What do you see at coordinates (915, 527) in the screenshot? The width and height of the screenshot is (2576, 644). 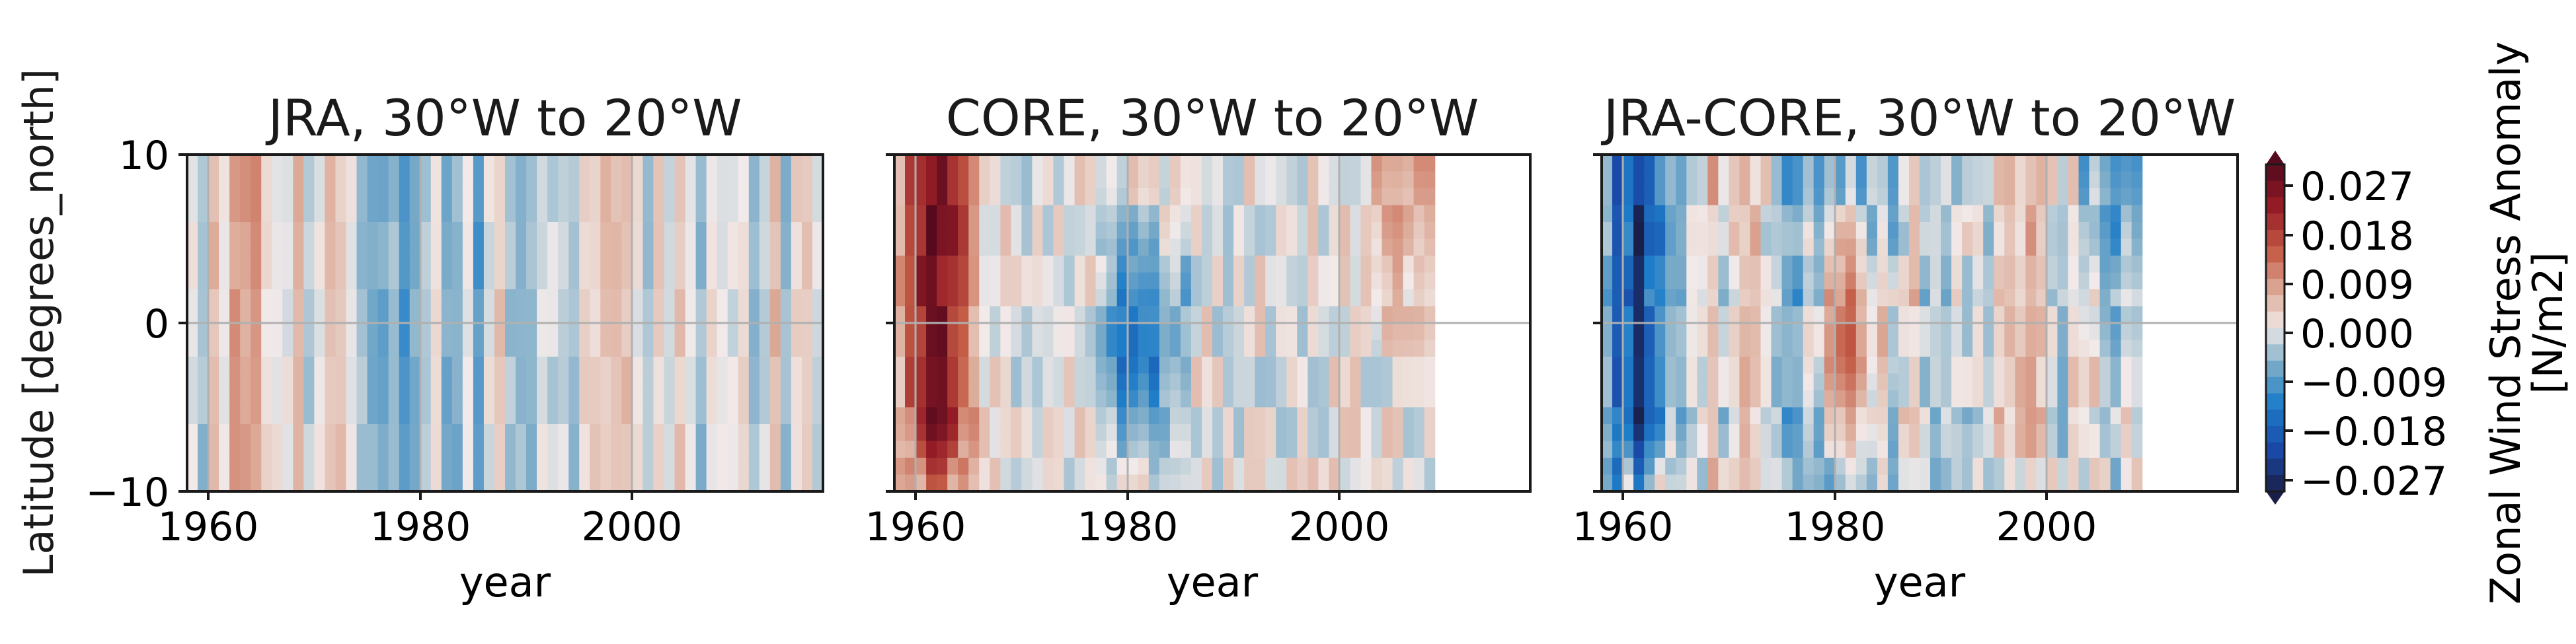 I see `x-tick-label: 1960` at bounding box center [915, 527].